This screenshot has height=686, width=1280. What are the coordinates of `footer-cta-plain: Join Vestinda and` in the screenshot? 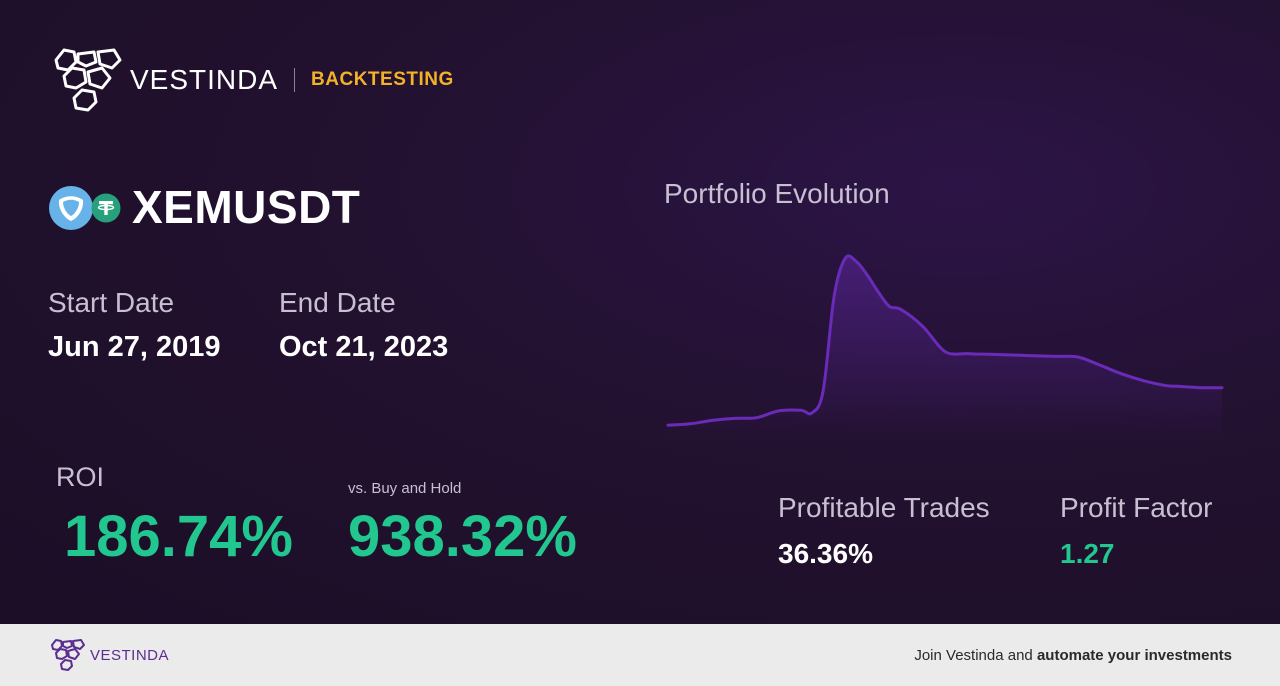 It's located at (975, 655).